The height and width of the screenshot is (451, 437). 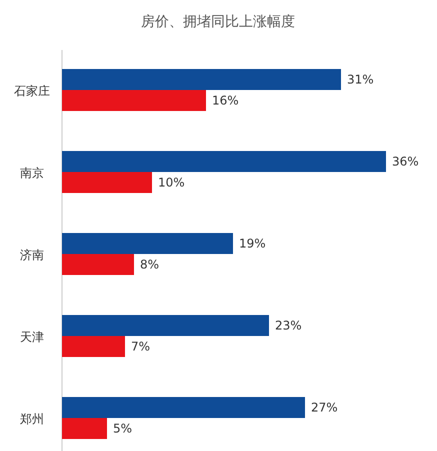 What do you see at coordinates (32, 419) in the screenshot?
I see `y-tick-label: 郑州` at bounding box center [32, 419].